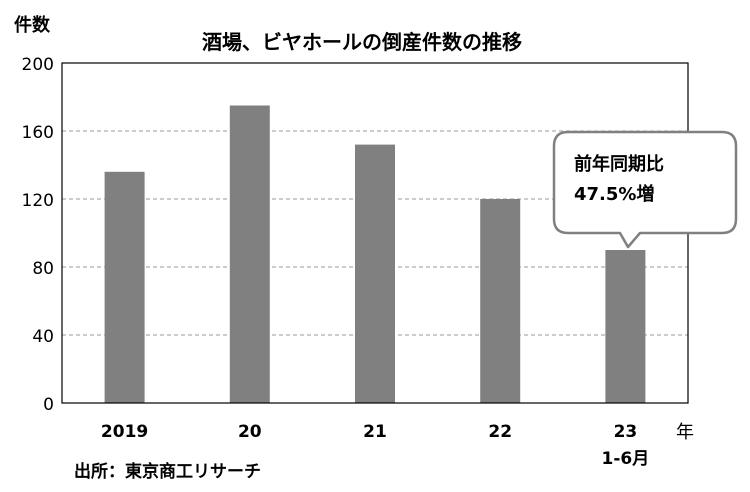 The width and height of the screenshot is (750, 492). Describe the element at coordinates (375, 445) in the screenshot. I see `x-tick-labels: 2019 20 21 22 23 1-6月` at that location.